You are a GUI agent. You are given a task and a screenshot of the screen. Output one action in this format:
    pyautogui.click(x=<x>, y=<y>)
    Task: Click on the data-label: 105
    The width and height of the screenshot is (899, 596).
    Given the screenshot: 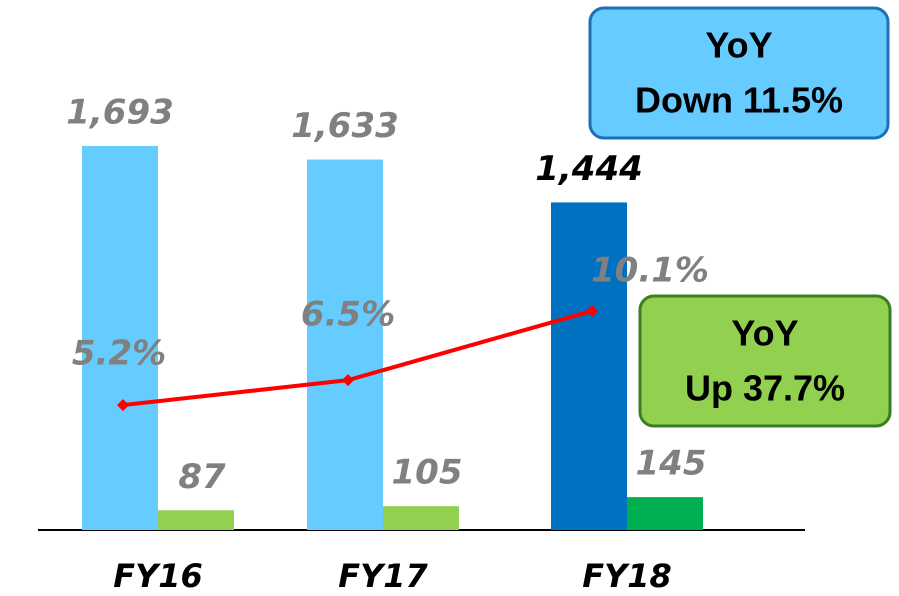 What is the action you would take?
    pyautogui.click(x=427, y=473)
    